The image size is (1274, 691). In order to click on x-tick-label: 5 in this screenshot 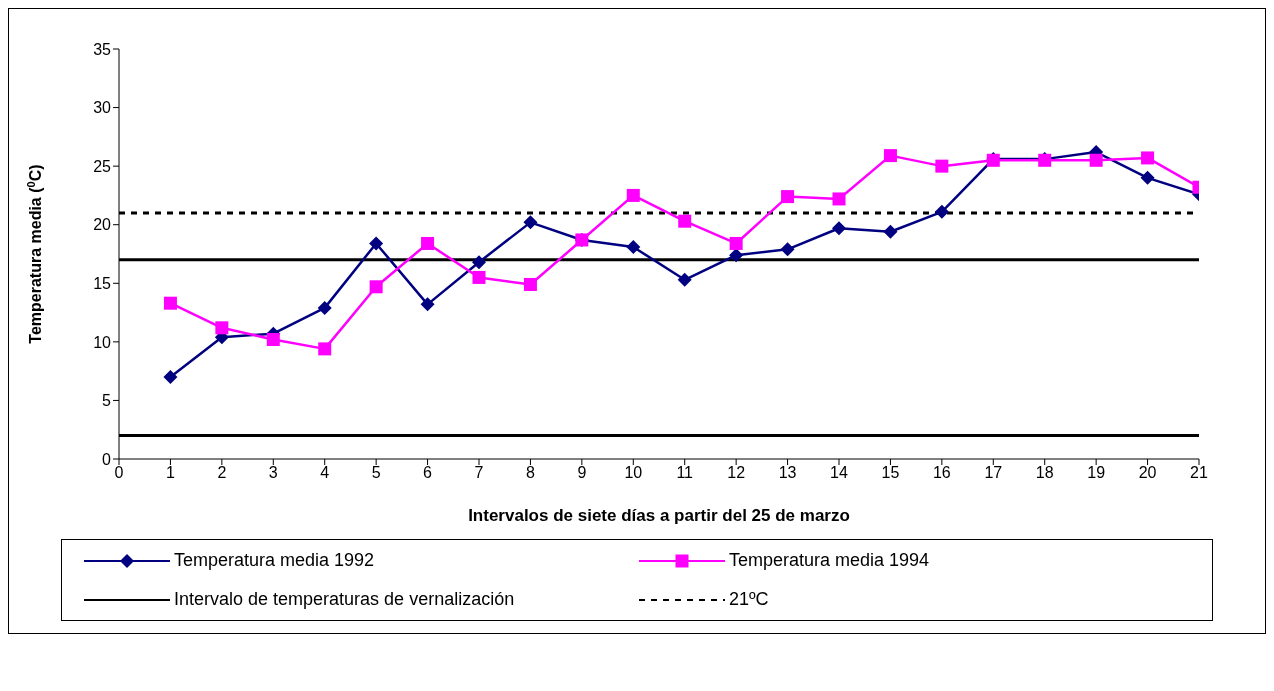, I will do `click(376, 473)`.